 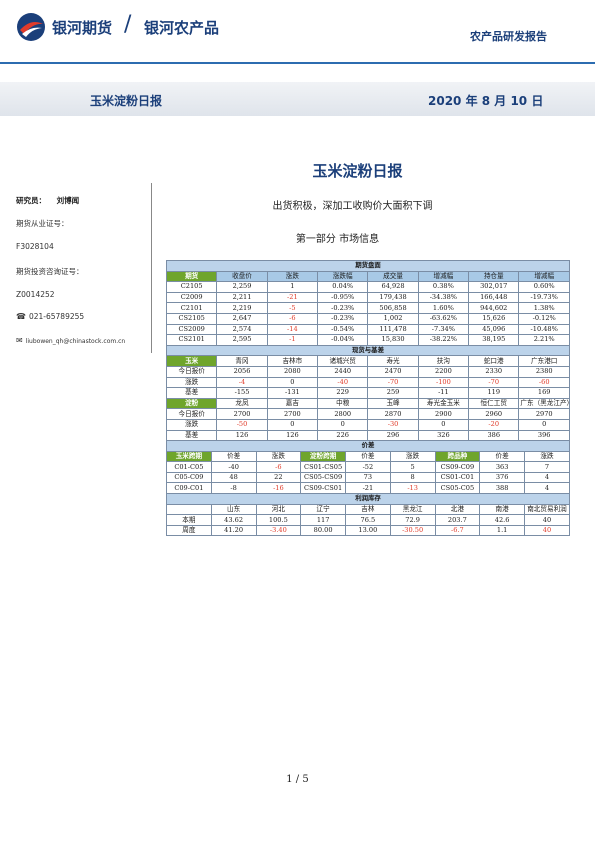 I want to click on table-cell: -100, so click(x=443, y=382).